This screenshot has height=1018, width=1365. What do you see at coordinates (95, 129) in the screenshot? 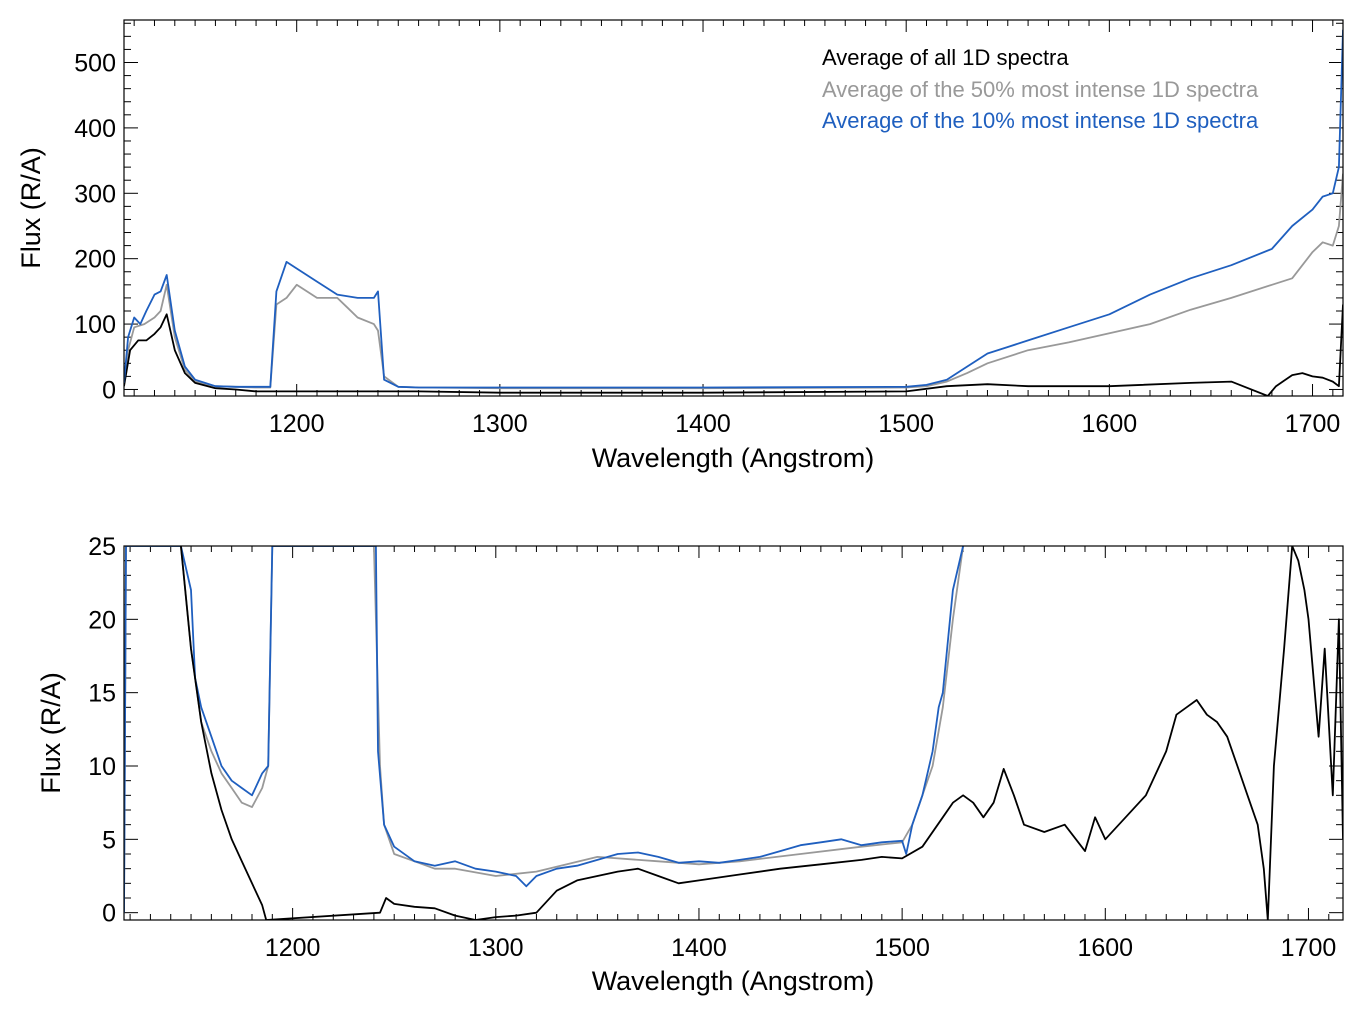
I see `y-tick-label: 400` at bounding box center [95, 129].